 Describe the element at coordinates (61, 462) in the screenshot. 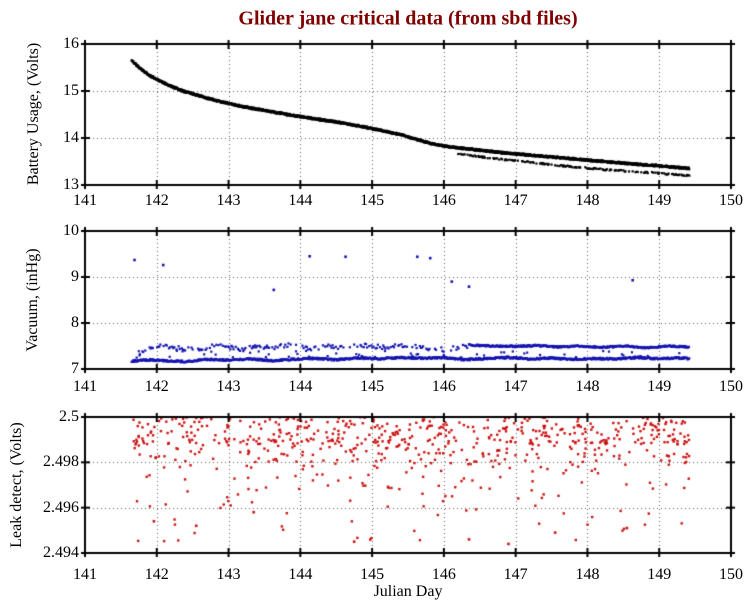

I see `leak-ytick-2.498: 2.498` at that location.